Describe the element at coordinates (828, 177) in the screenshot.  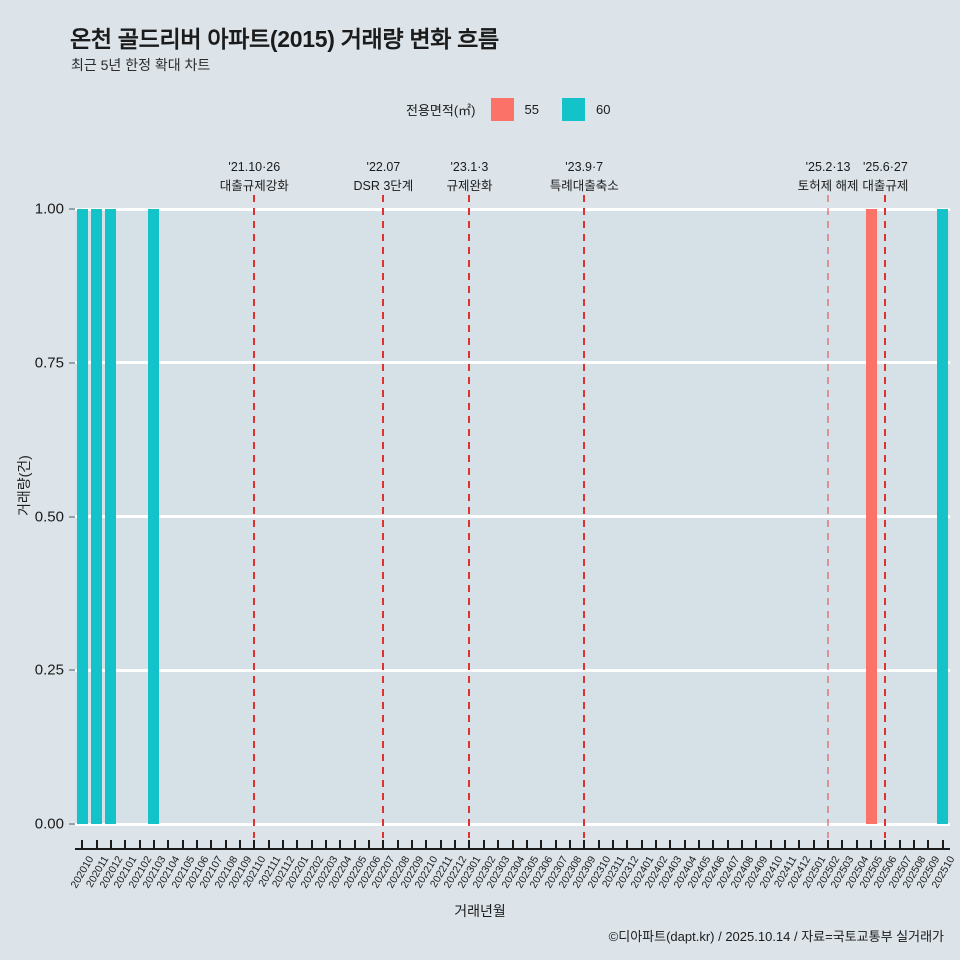
I see `annotation-label: '25.2·13 토허제 해제` at that location.